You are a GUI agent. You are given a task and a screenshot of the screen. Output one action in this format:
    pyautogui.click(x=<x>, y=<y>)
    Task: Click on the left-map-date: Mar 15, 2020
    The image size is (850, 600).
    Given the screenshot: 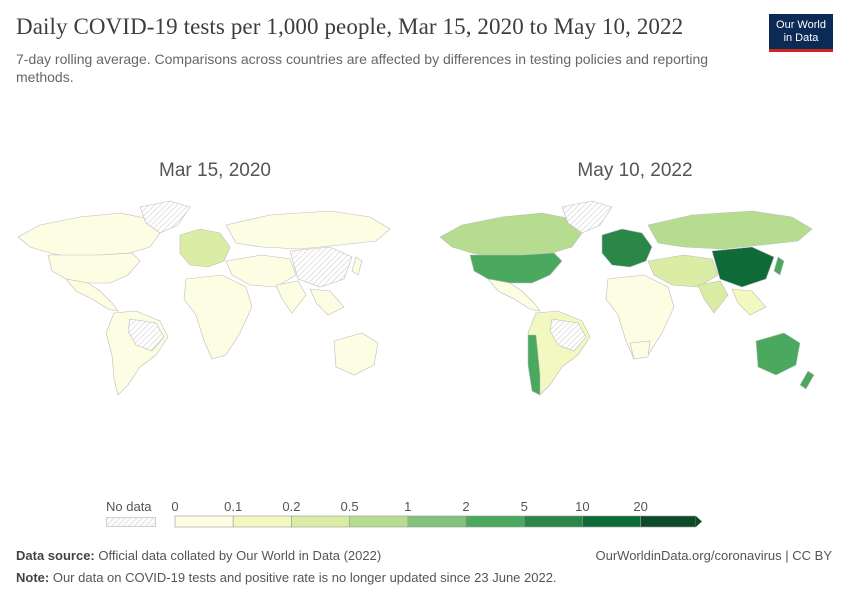 What is the action you would take?
    pyautogui.click(x=215, y=170)
    